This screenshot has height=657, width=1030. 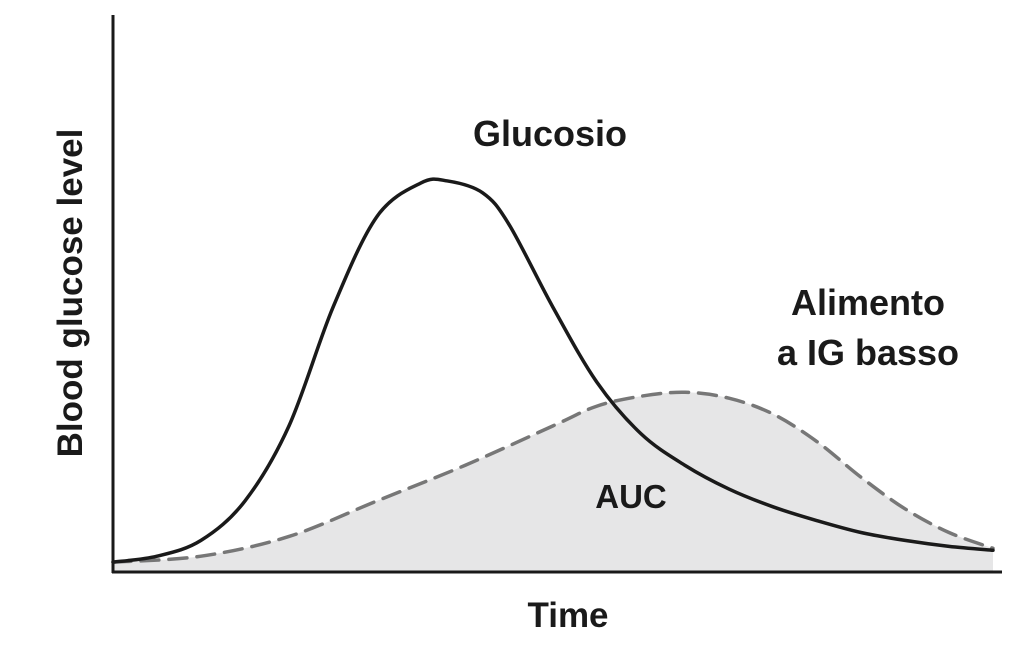 What do you see at coordinates (631, 496) in the screenshot?
I see `auc-area-label: AUC` at bounding box center [631, 496].